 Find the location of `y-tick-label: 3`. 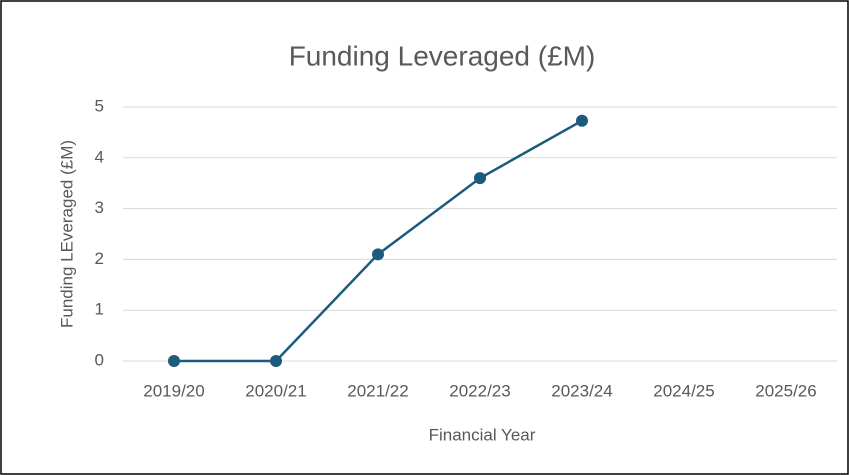

y-tick-label: 3 is located at coordinates (99, 207).